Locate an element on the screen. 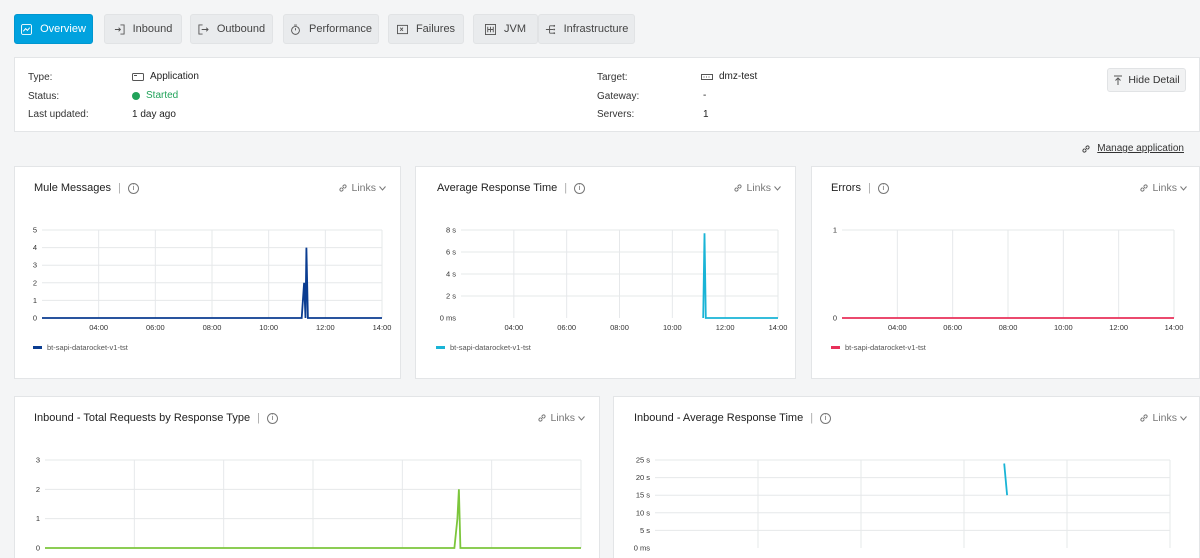  y-tick-label: 3 is located at coordinates (38, 460).